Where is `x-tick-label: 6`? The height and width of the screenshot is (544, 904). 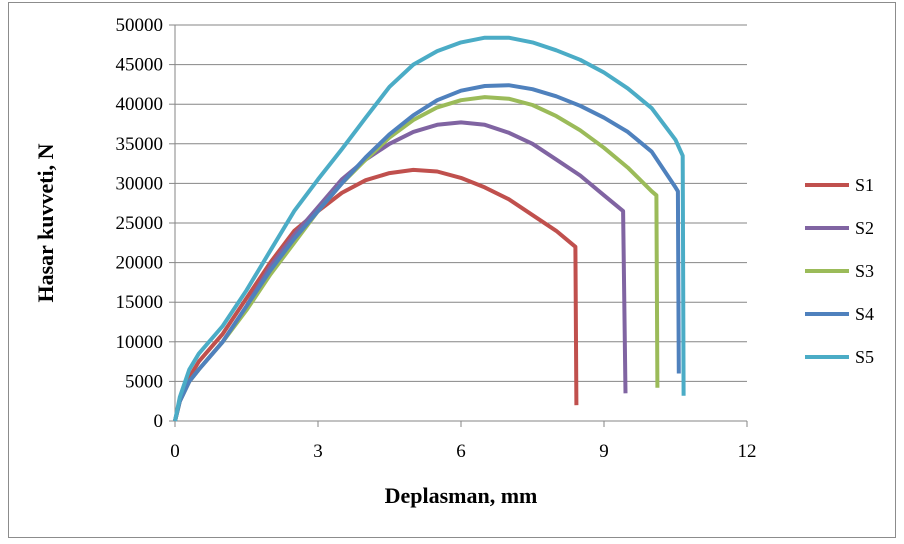
x-tick-label: 6 is located at coordinates (461, 451).